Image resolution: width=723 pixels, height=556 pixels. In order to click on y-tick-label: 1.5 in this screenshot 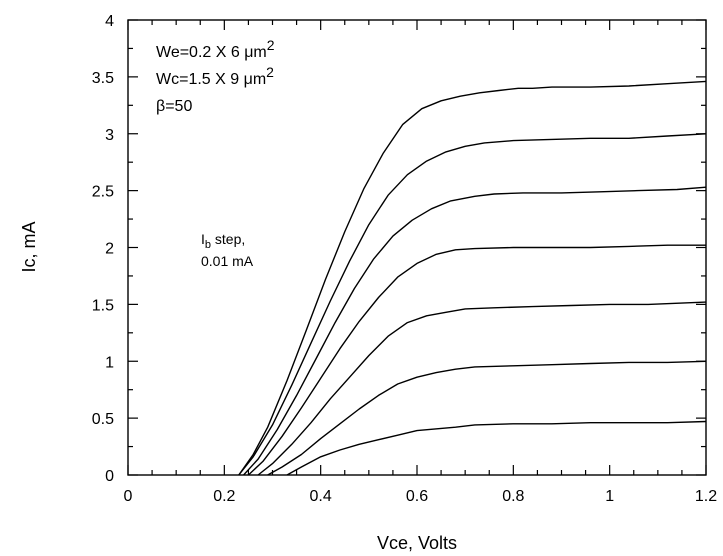, I will do `click(103, 305)`.